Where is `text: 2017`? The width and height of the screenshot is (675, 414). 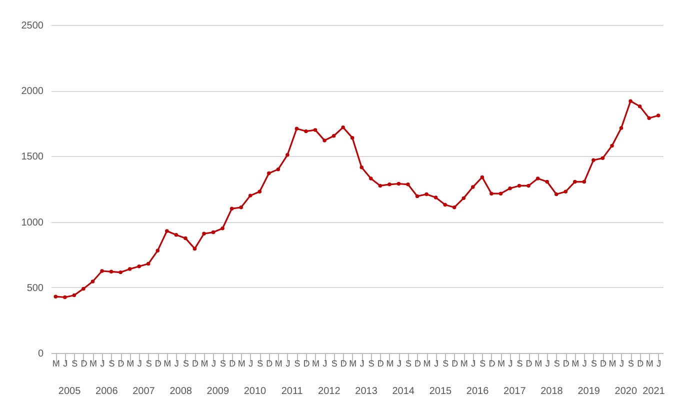
text: 2017 is located at coordinates (515, 391).